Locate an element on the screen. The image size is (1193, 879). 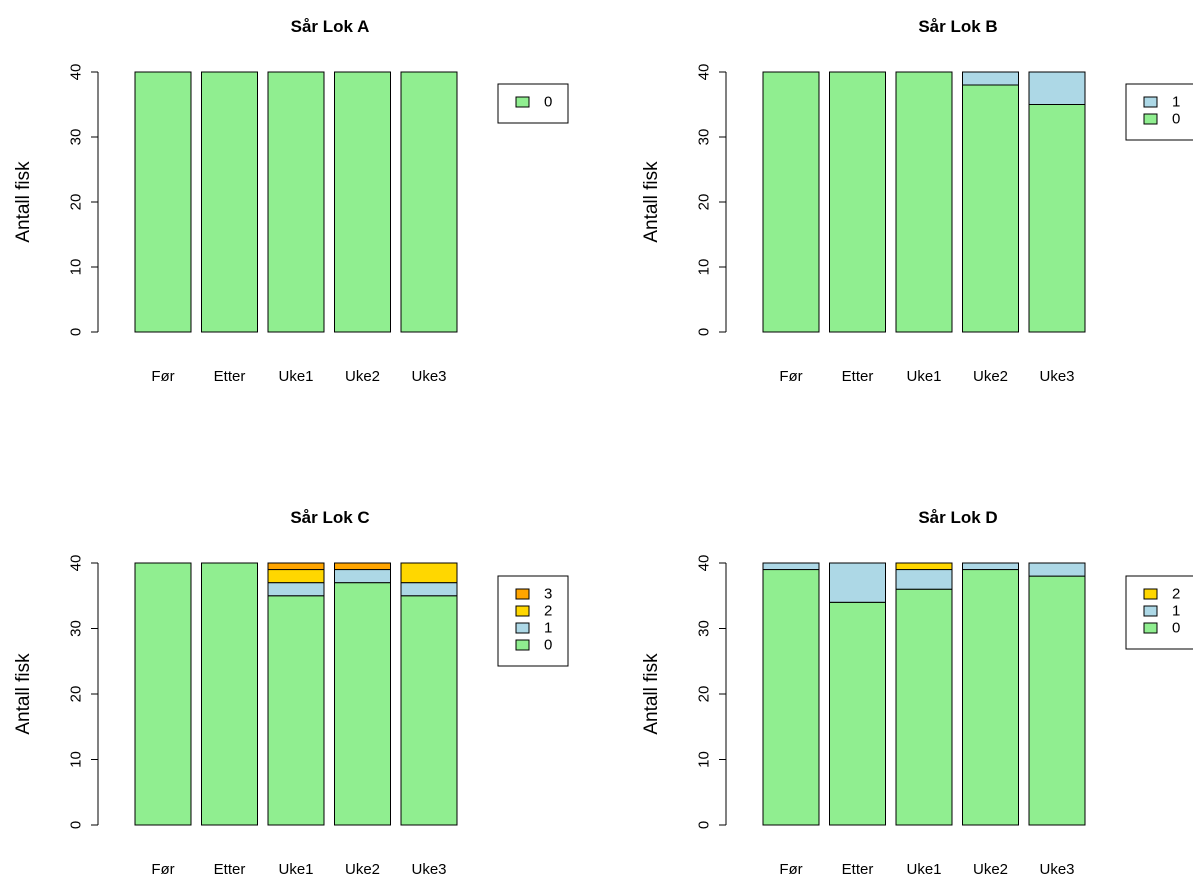
chart-title: Sår Lok A is located at coordinates (330, 26).